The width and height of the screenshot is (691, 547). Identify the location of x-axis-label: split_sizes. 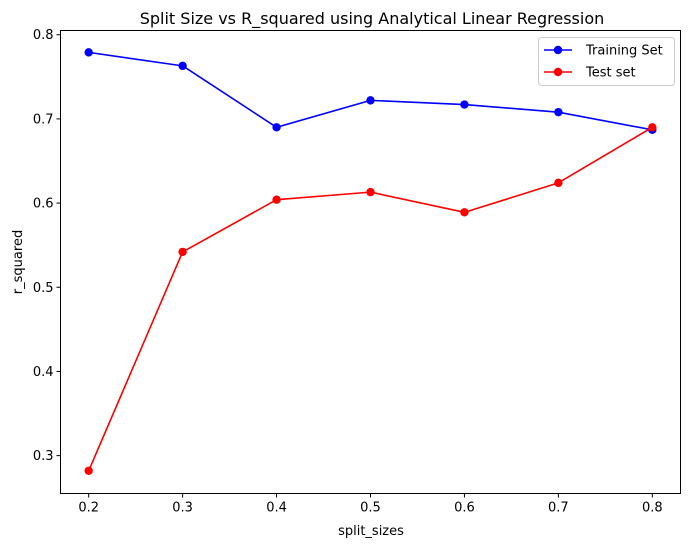
(371, 531).